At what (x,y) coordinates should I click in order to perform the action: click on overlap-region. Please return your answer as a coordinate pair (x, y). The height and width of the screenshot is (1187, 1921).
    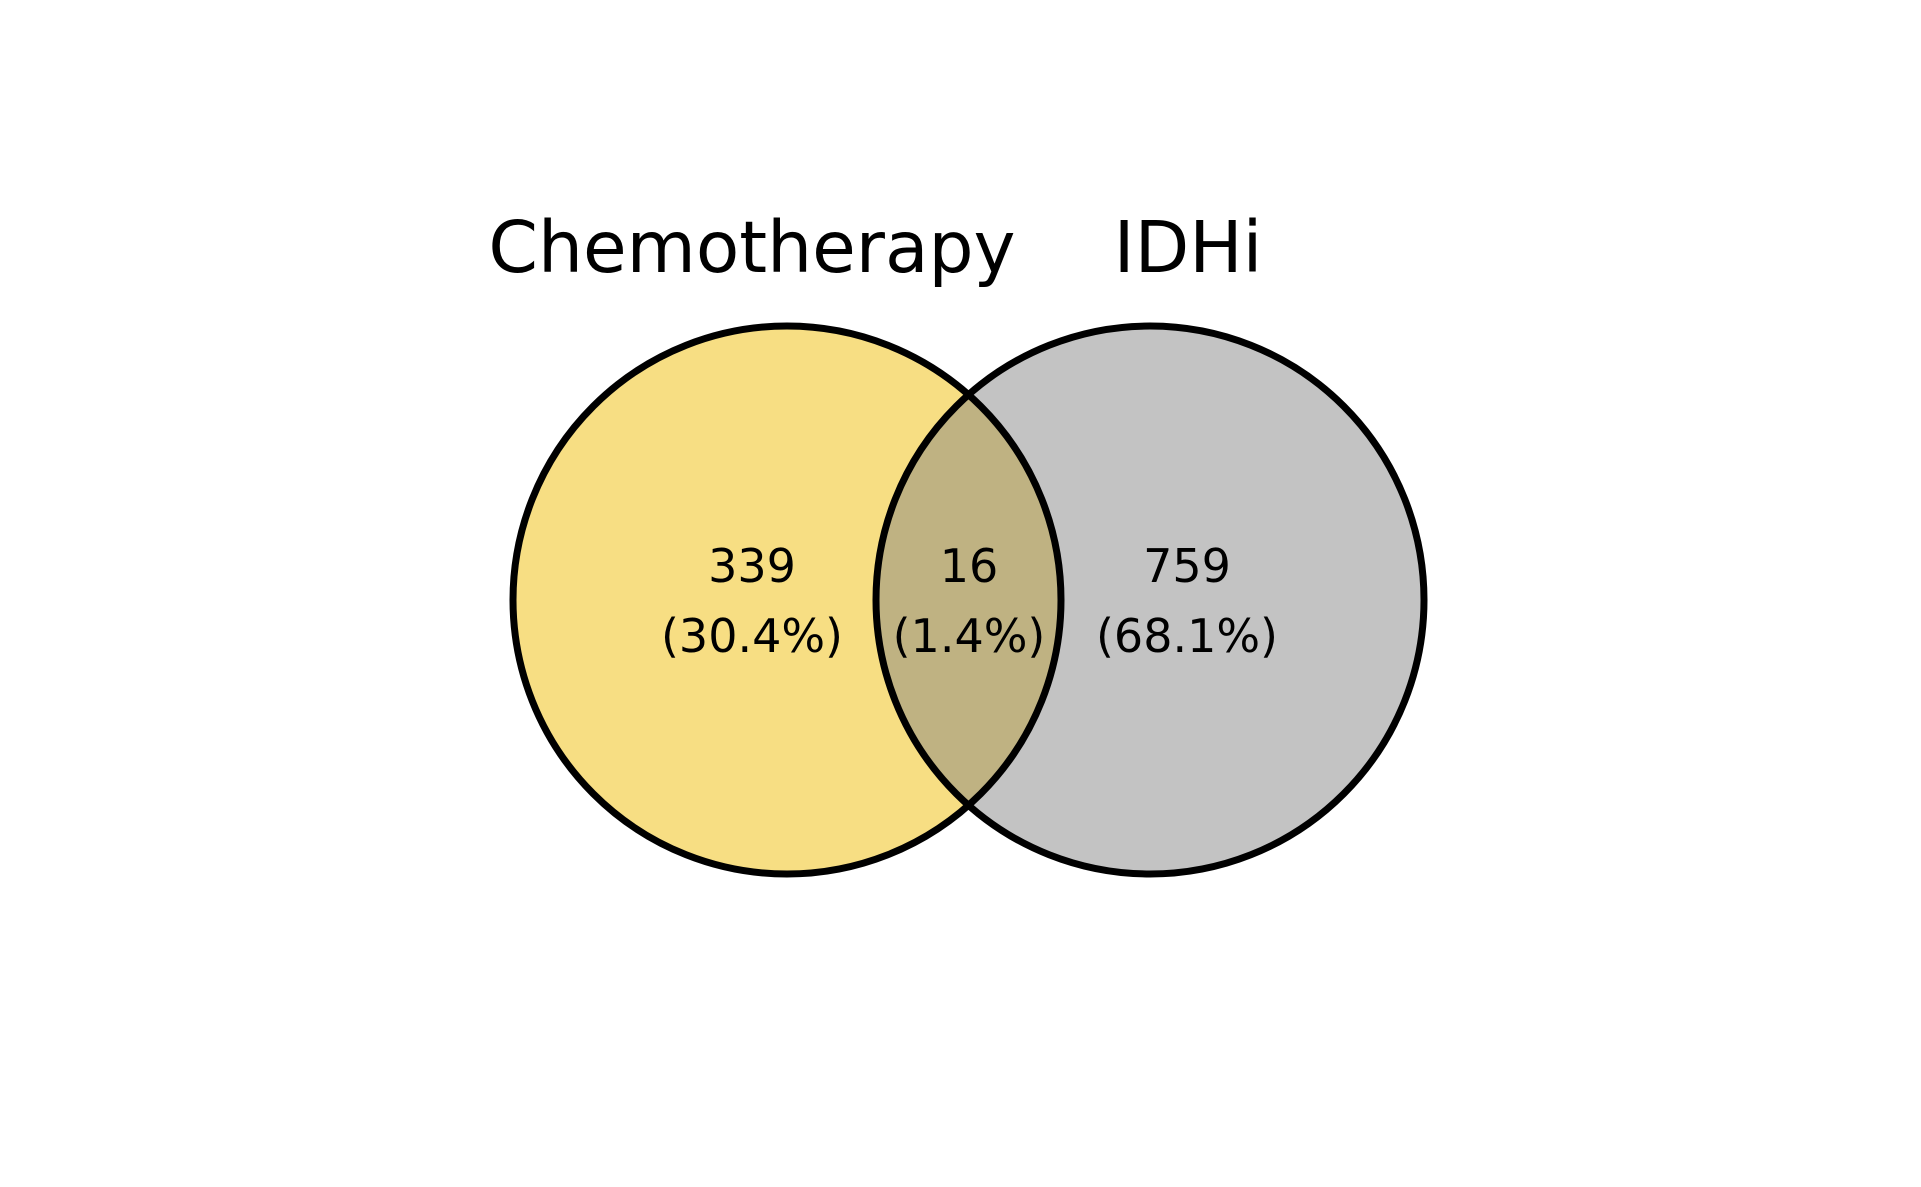
    Looking at the image, I should click on (968, 600).